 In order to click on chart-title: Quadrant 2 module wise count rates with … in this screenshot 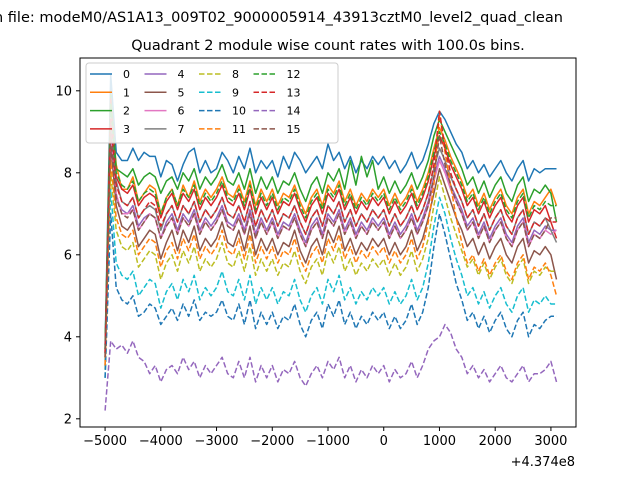, I will do `click(328, 46)`.